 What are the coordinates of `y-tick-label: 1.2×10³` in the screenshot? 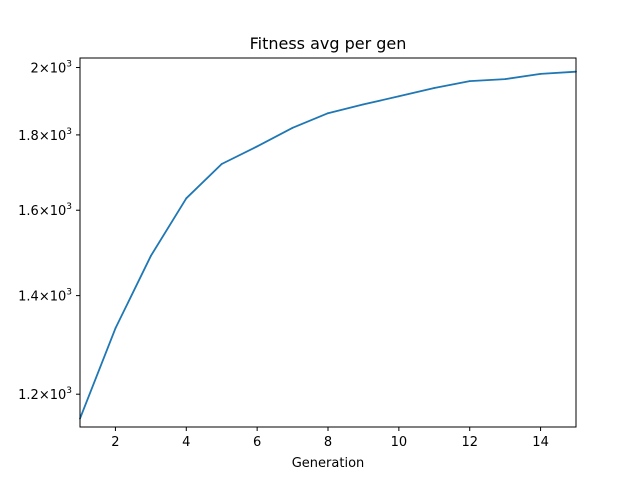 It's located at (45, 394).